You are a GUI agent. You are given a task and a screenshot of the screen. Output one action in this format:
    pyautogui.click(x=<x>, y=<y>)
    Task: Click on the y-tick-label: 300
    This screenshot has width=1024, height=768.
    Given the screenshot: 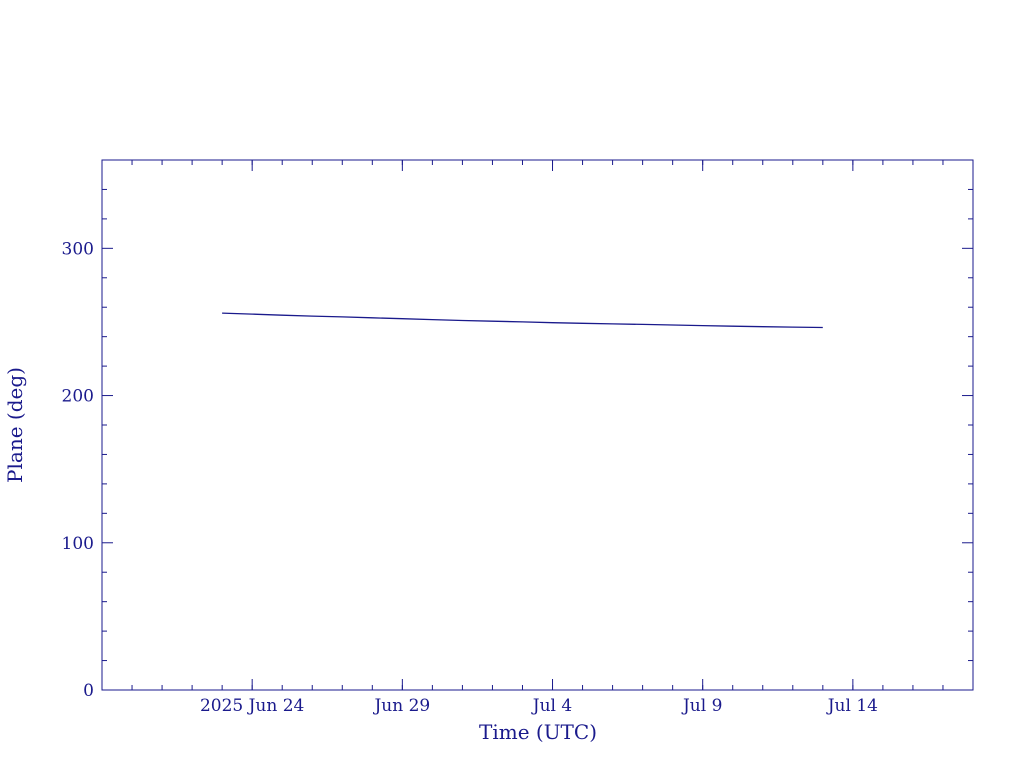 What is the action you would take?
    pyautogui.click(x=78, y=249)
    